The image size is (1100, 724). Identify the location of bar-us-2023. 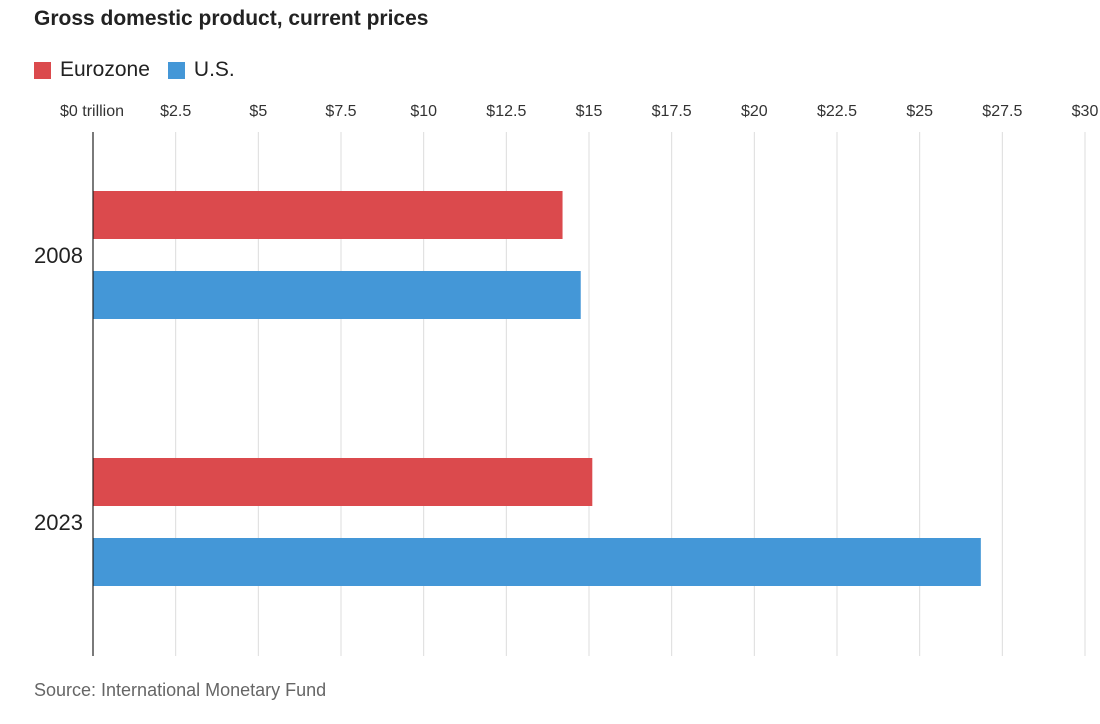
(537, 562).